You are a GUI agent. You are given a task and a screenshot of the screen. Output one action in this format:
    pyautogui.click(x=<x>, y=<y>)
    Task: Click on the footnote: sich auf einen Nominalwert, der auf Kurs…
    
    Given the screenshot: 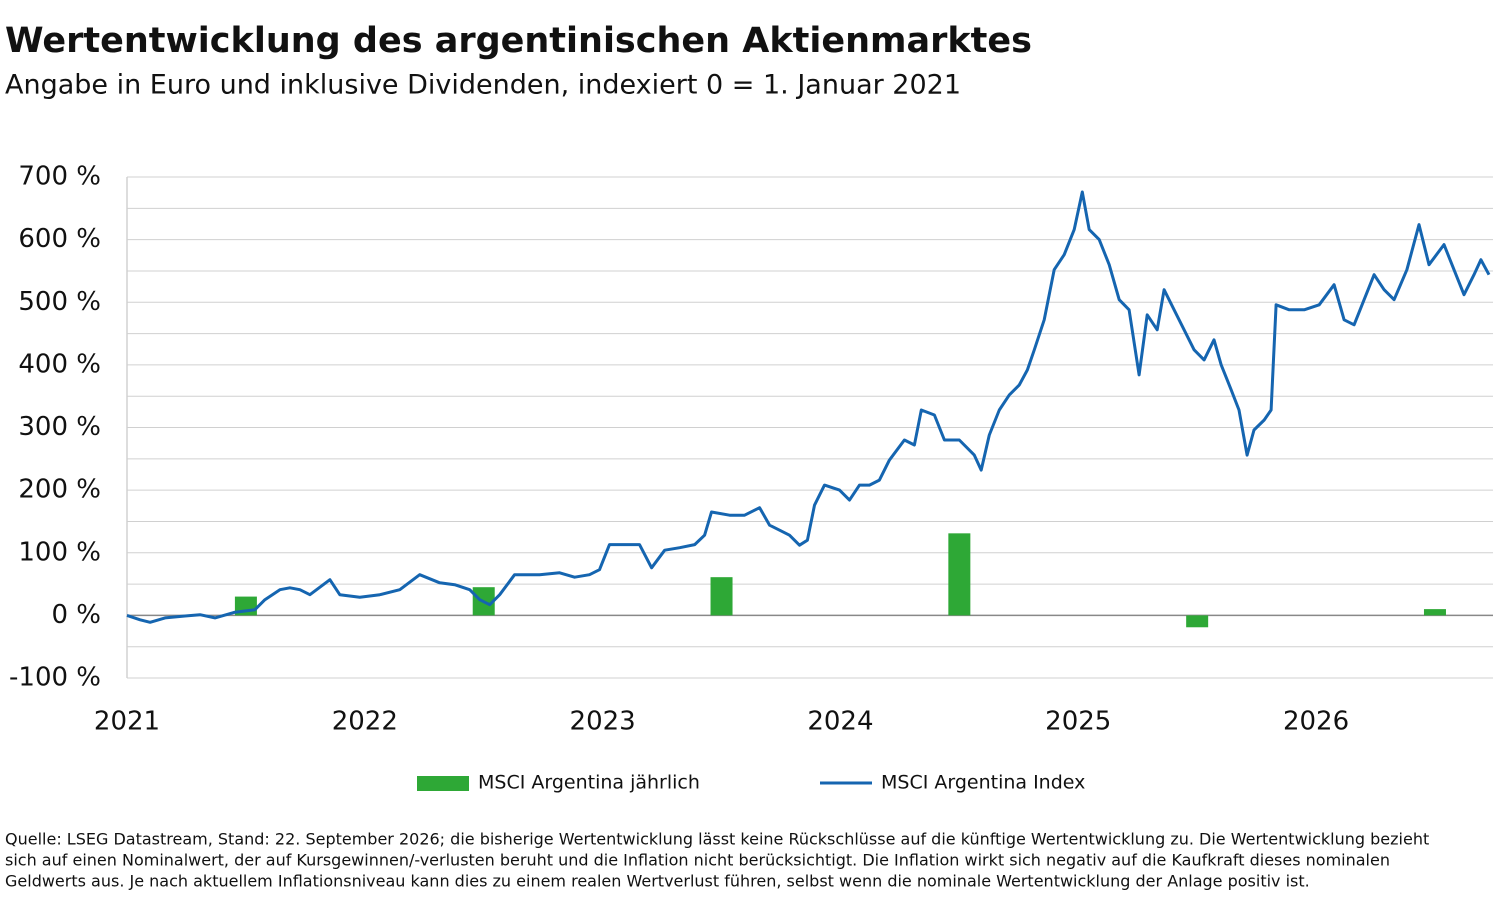 What is the action you would take?
    pyautogui.click(x=697, y=860)
    